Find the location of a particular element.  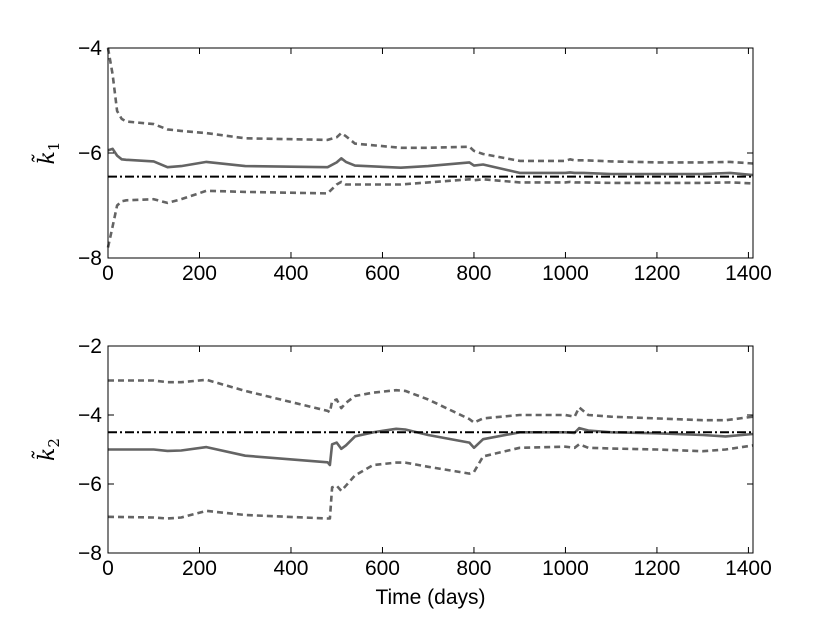

bottom-ytick-label: −6 is located at coordinates (90, 484).